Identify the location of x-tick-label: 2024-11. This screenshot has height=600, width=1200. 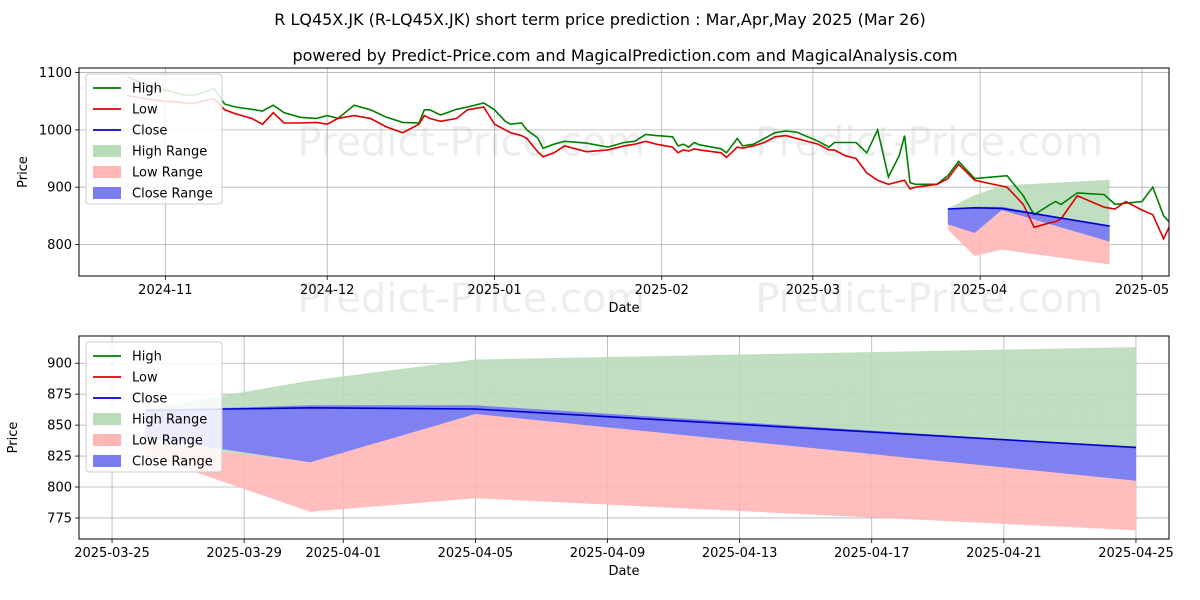
(165, 290).